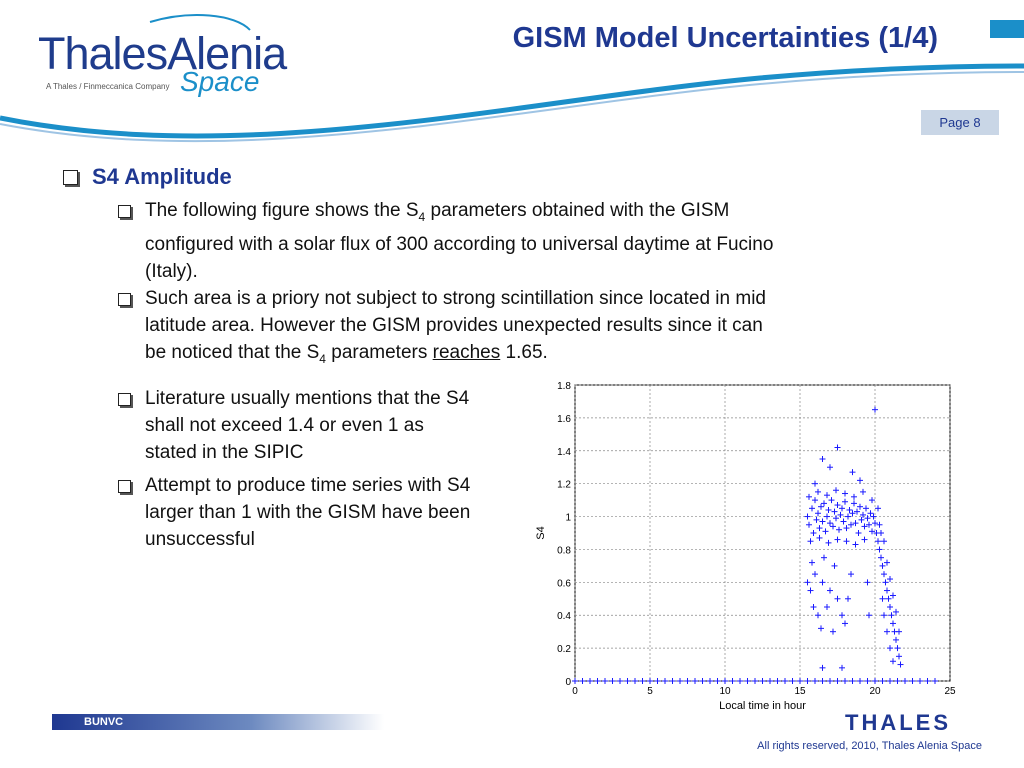 Image resolution: width=1024 pixels, height=768 pixels. I want to click on x-tick-label: 15, so click(800, 691).